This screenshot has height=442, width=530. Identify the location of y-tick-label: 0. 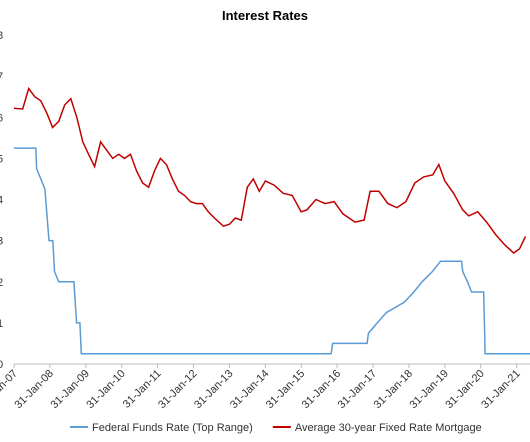
(1, 365).